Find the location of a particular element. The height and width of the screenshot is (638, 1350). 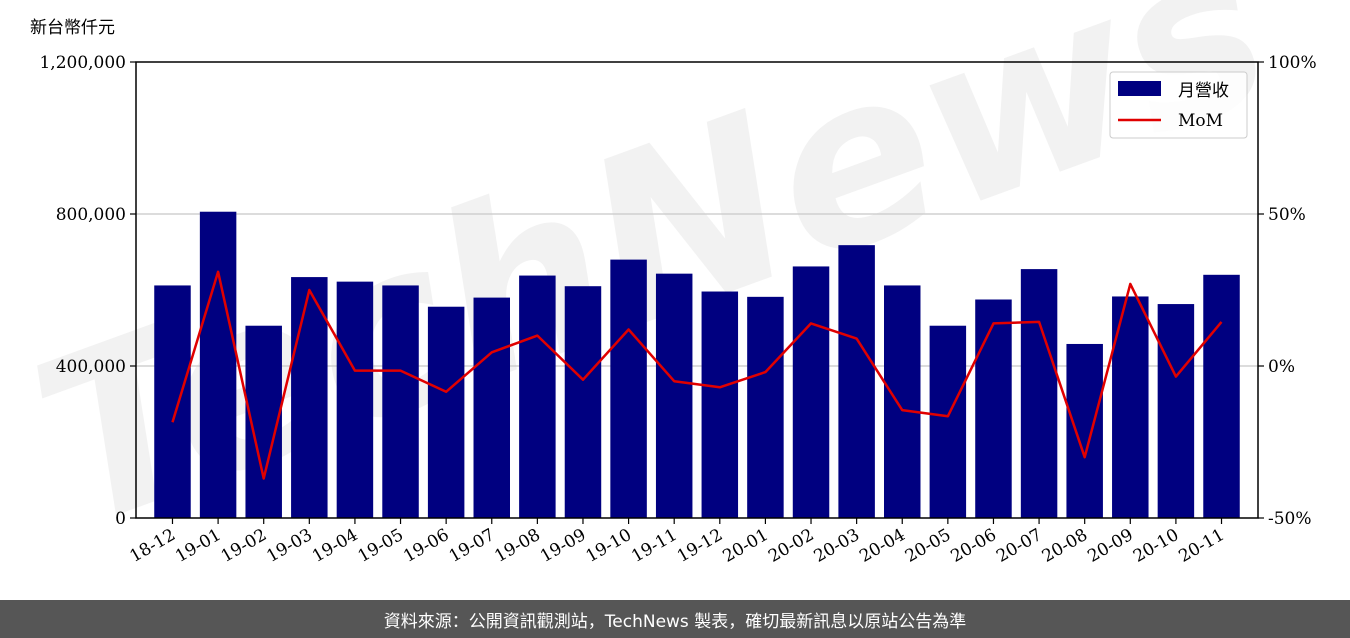

y-right-tick-label: -50% is located at coordinates (1290, 519).